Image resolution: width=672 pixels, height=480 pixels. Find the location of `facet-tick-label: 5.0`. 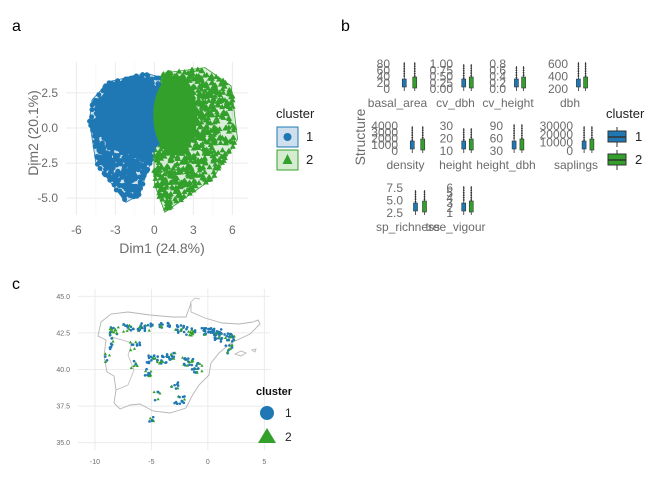

facet-tick-label: 5.0 is located at coordinates (394, 201).